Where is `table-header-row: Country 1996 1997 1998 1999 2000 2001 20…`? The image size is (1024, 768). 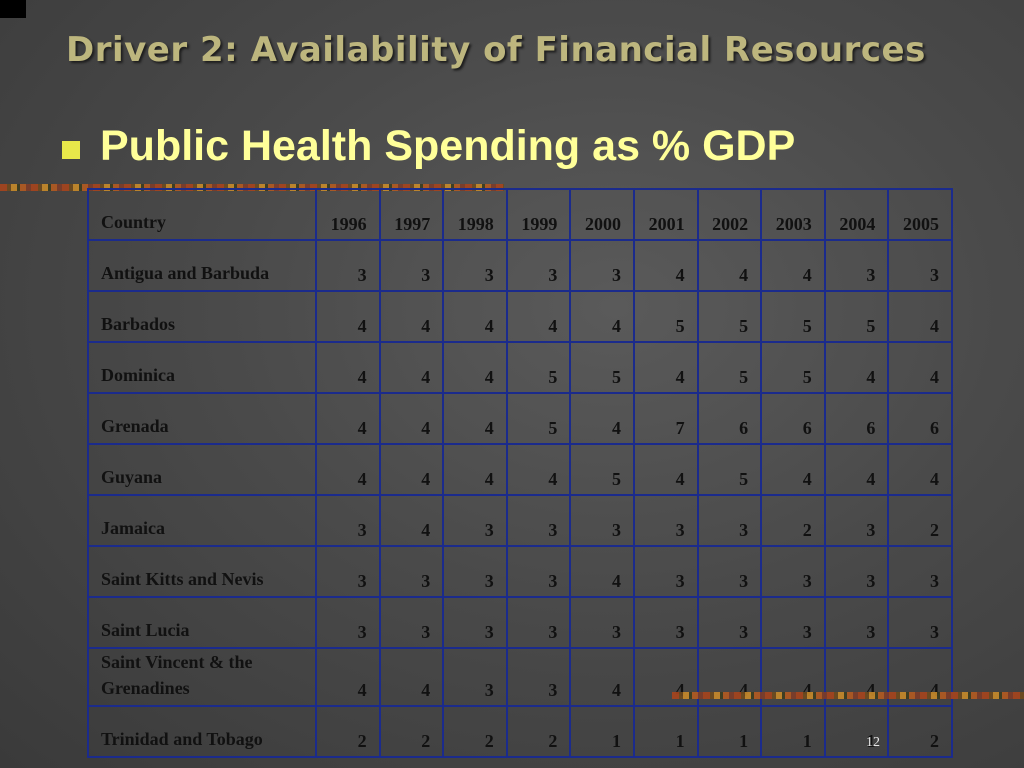
table-header-row: Country 1996 1997 1998 1999 2000 2001 20… is located at coordinates (520, 214).